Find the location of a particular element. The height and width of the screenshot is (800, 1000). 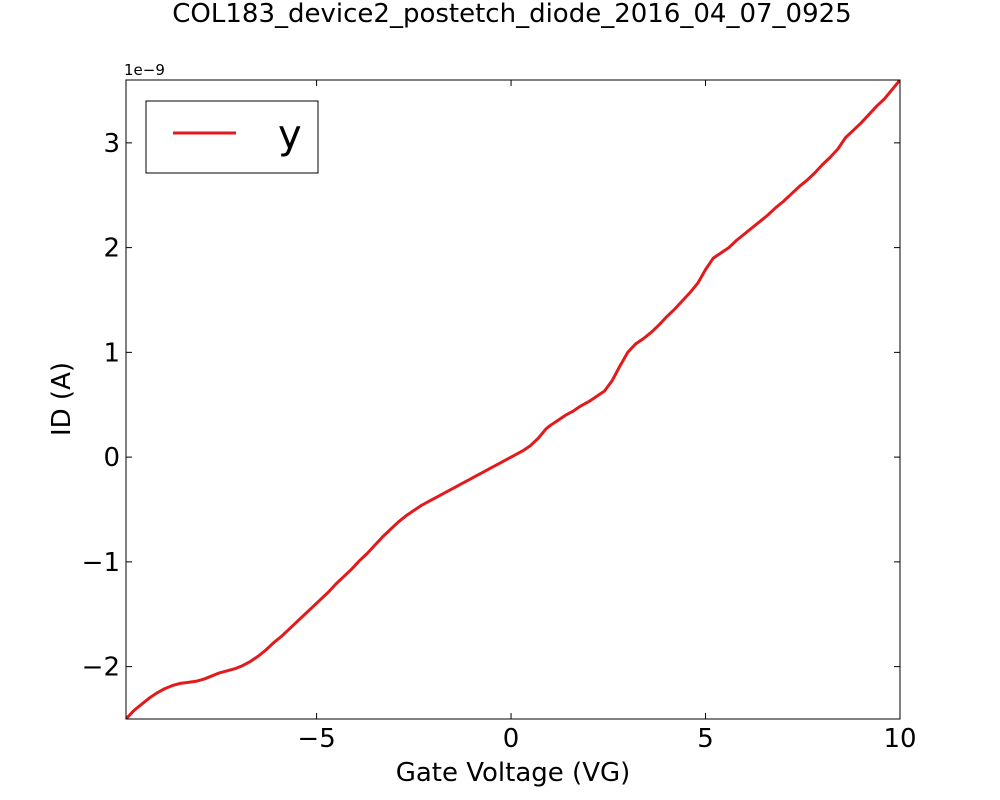

y-tick-label: 3 is located at coordinates (111, 144).